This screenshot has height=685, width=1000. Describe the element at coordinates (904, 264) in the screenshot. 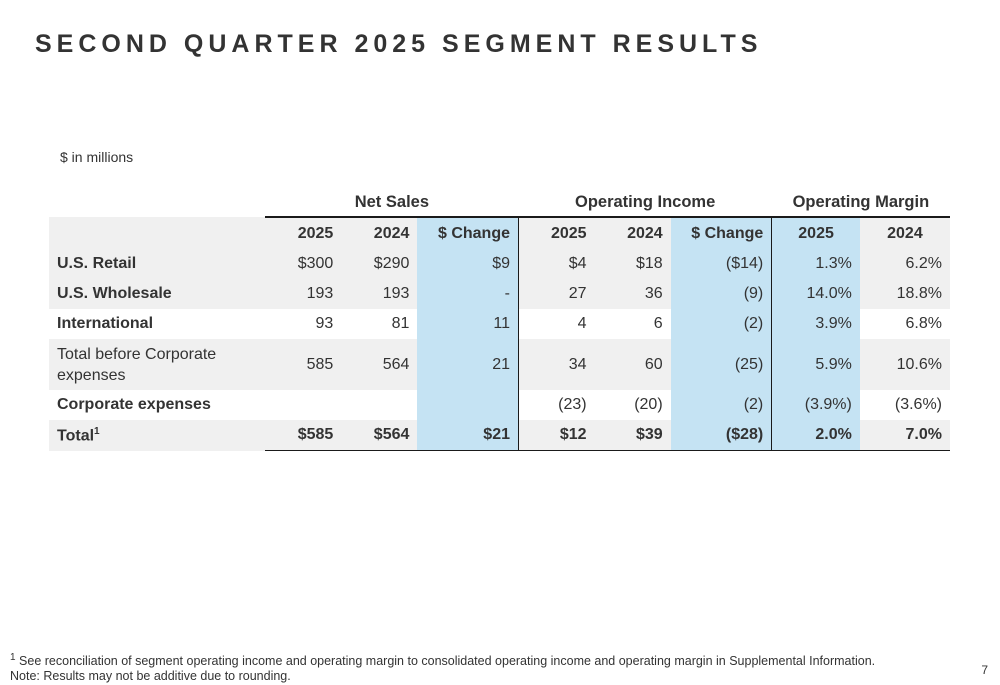

I see `cell: 6.2%` at that location.